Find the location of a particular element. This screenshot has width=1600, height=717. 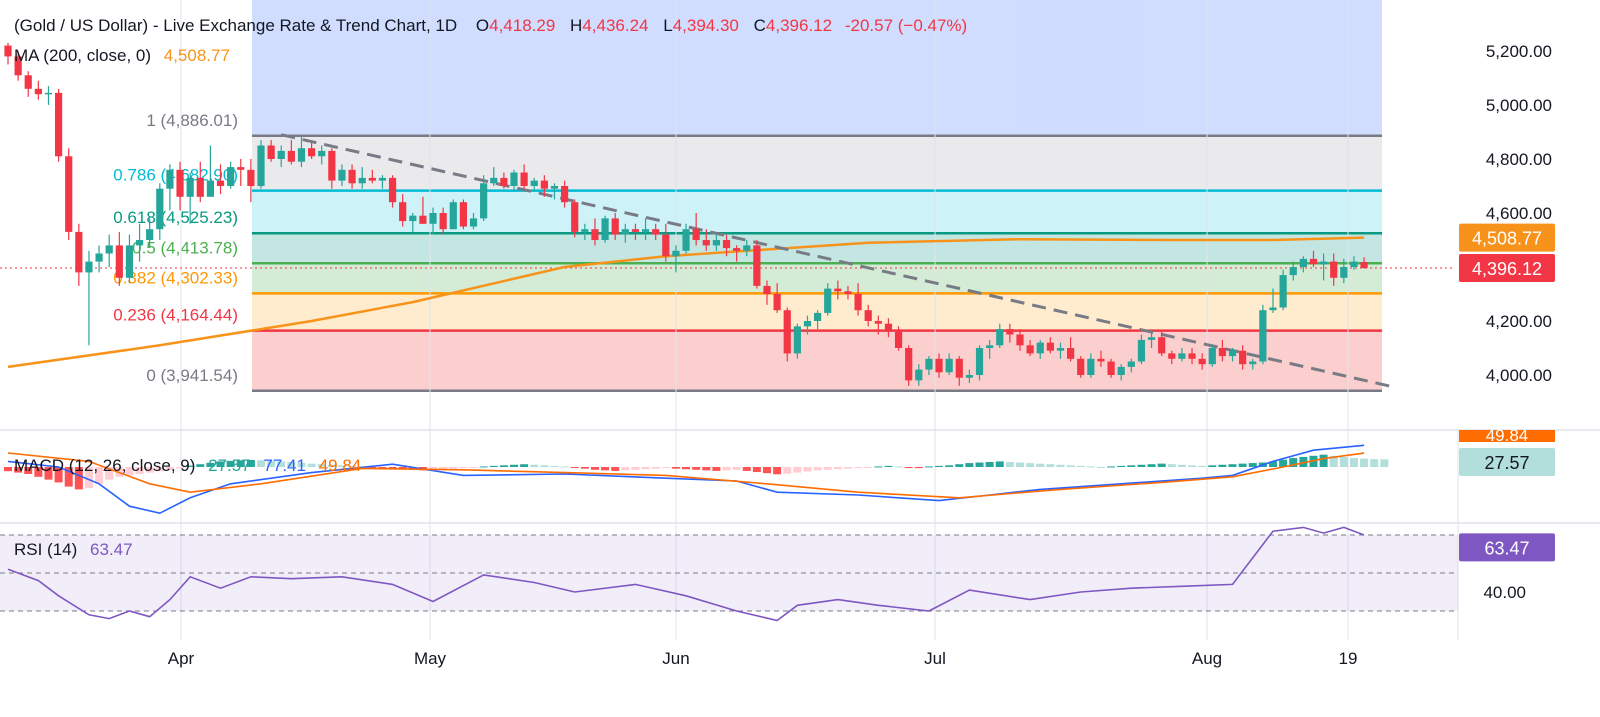

time-axis-tick: 19 is located at coordinates (1348, 658).